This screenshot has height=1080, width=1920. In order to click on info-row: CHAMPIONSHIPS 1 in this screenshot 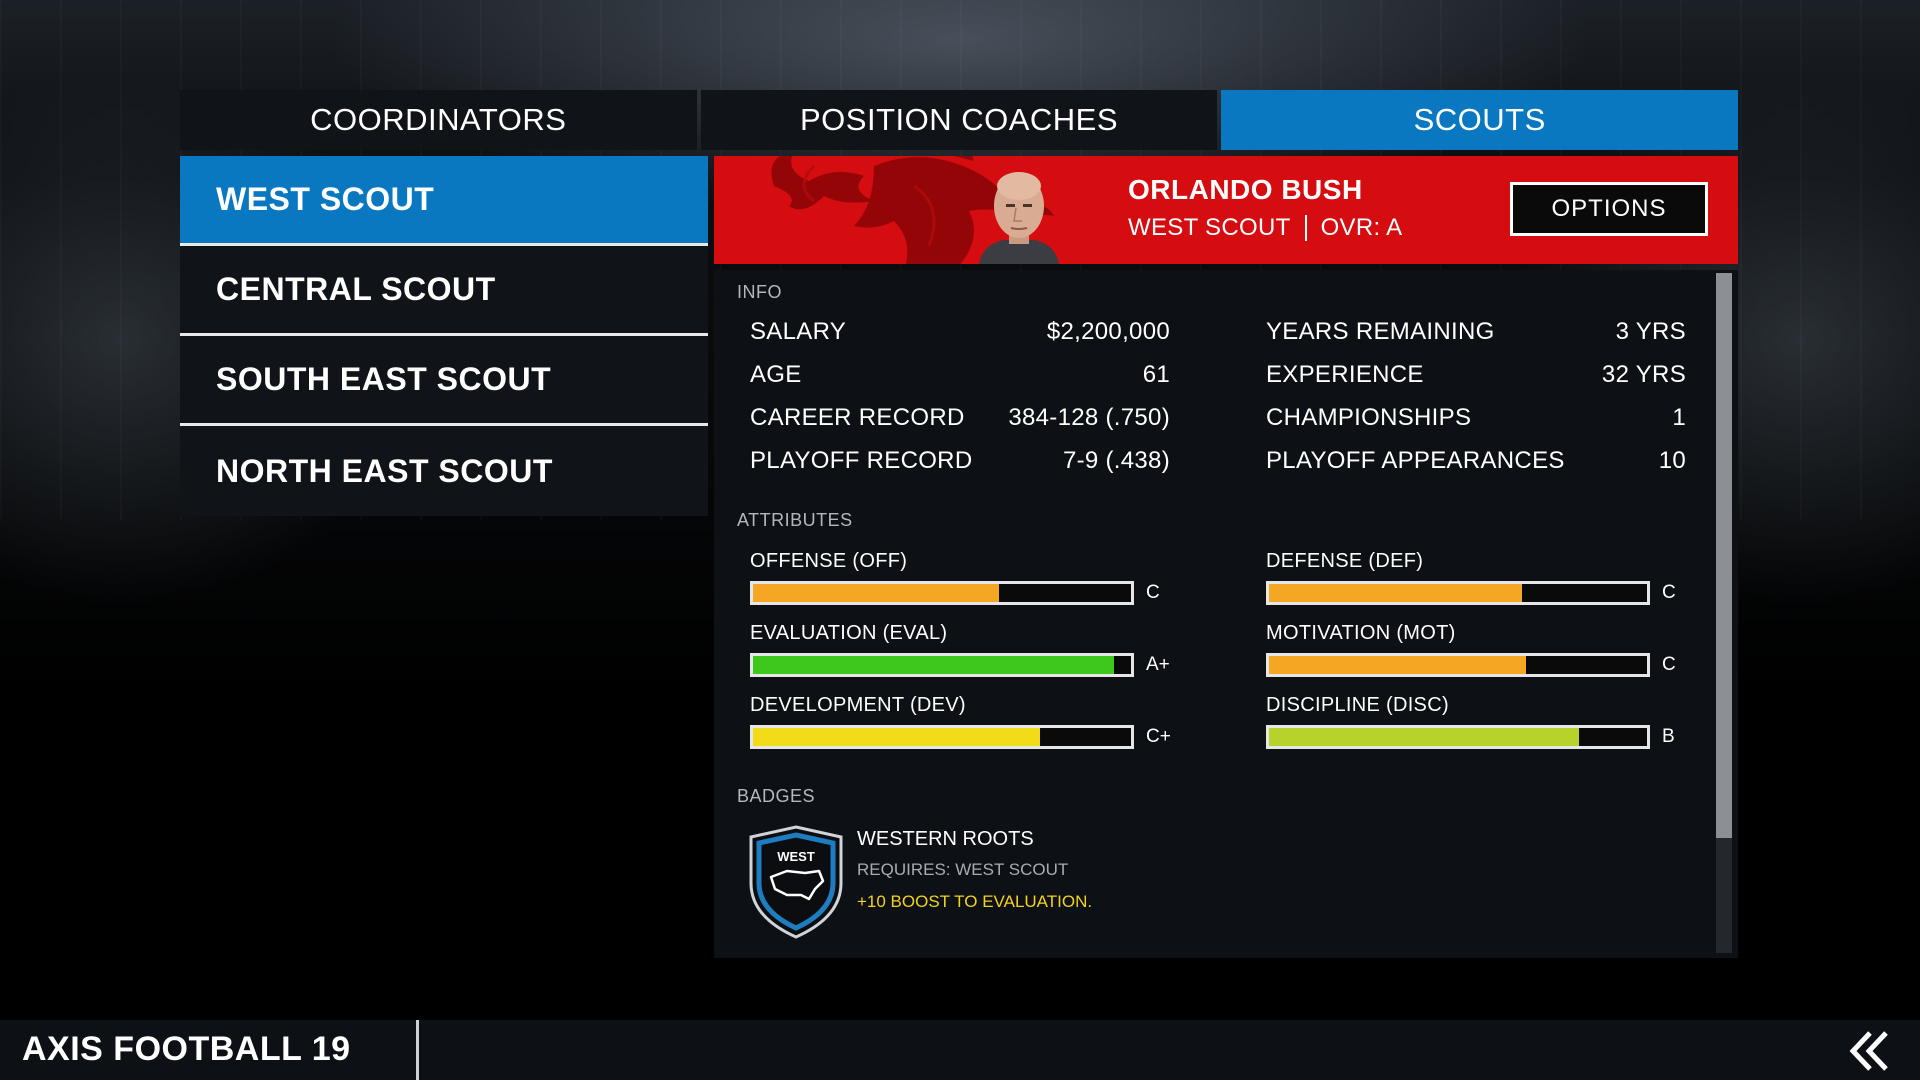, I will do `click(1476, 418)`.